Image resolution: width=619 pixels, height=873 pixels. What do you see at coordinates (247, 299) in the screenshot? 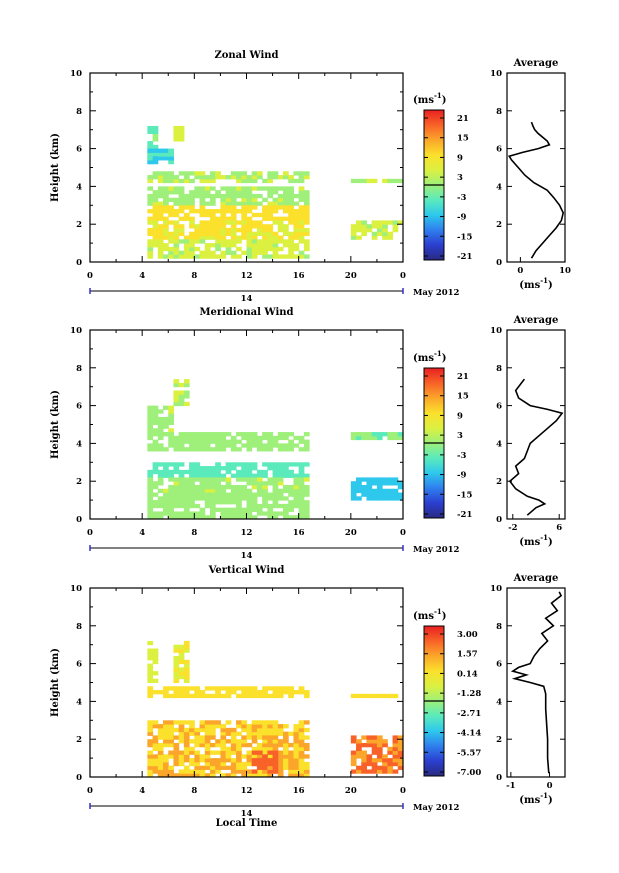
I see `day-label: 14` at bounding box center [247, 299].